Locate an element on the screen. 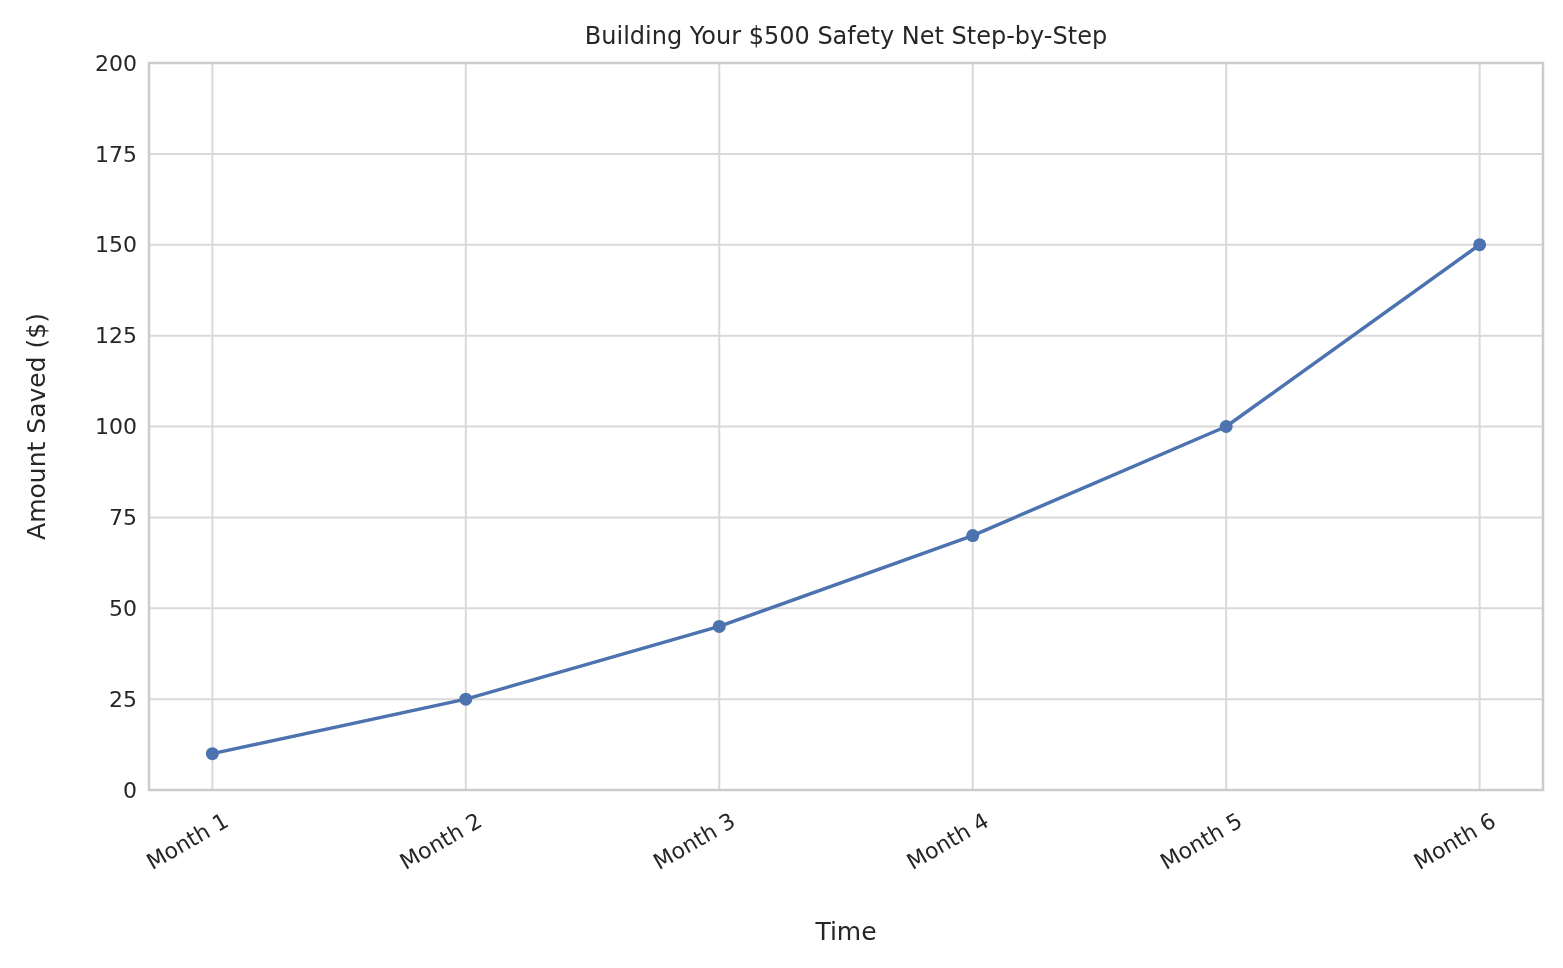  y-tick-label: 150 is located at coordinates (116, 245).